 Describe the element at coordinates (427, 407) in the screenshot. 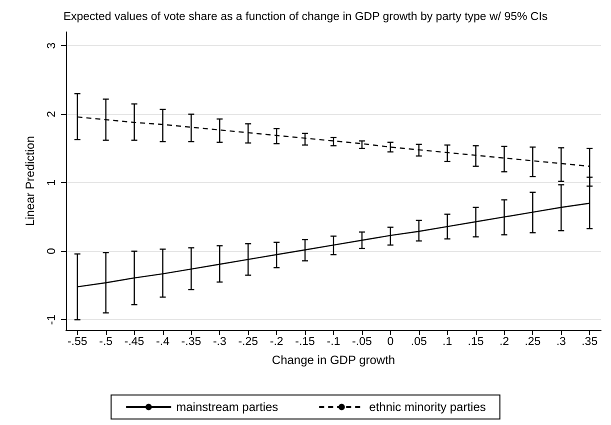

I see `legend-label: ethnic minority parties` at that location.